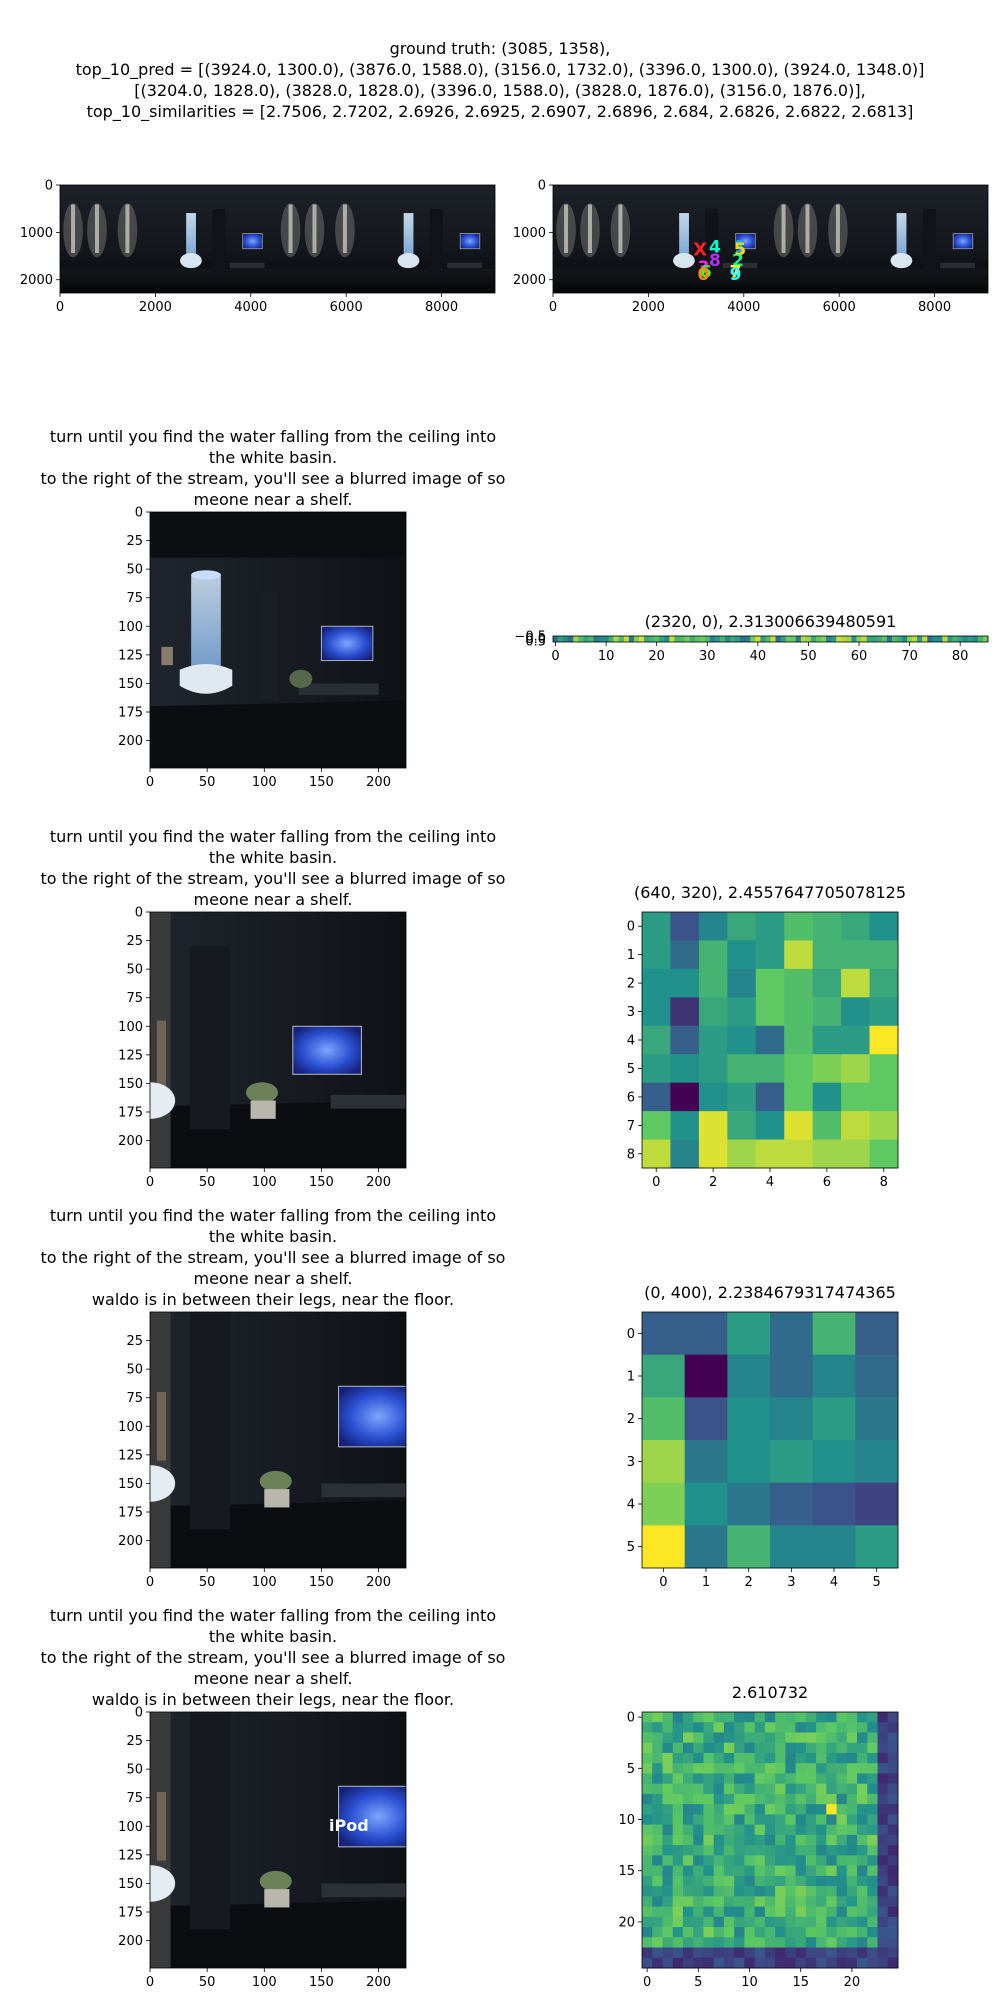  I want to click on prediction-marker-7: 7, so click(736, 273).